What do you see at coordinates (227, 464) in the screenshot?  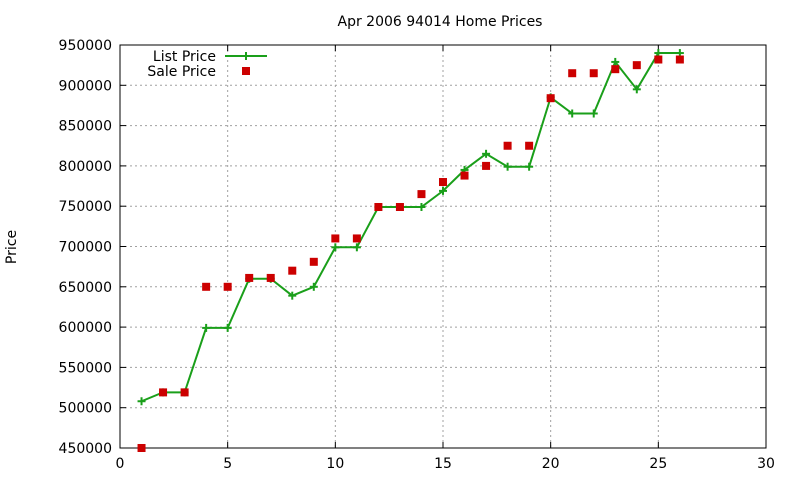 I see `x-tick-label: 5` at bounding box center [227, 464].